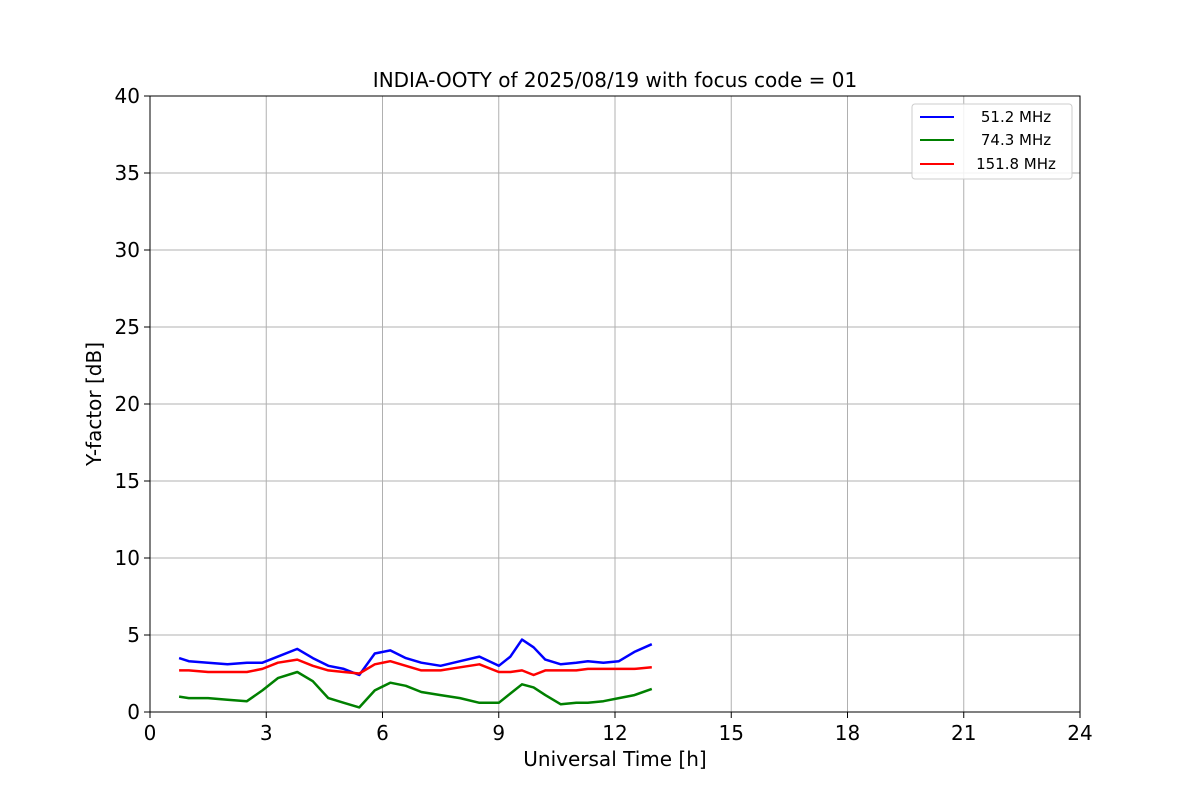 Image resolution: width=1200 pixels, height=805 pixels. Describe the element at coordinates (127, 173) in the screenshot. I see `y-tick-label: 35` at that location.